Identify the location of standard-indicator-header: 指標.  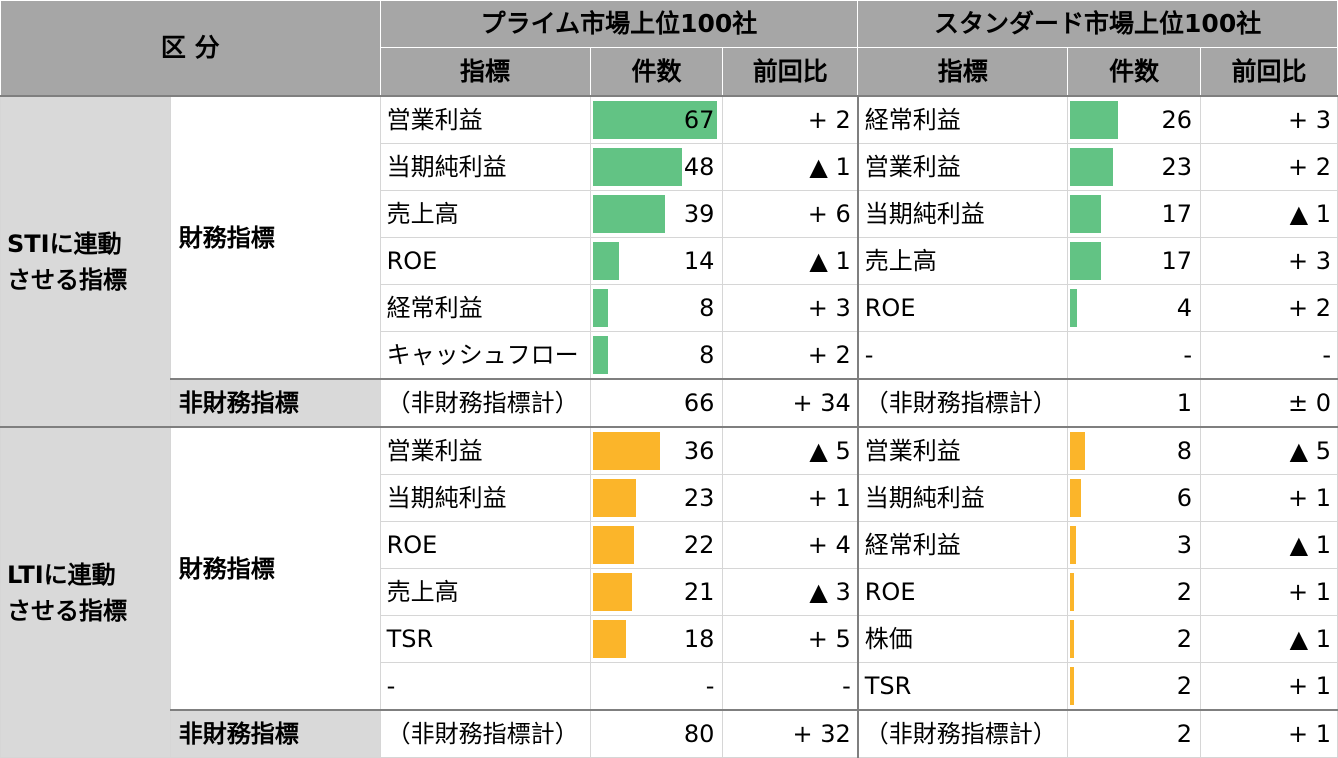
(963, 72).